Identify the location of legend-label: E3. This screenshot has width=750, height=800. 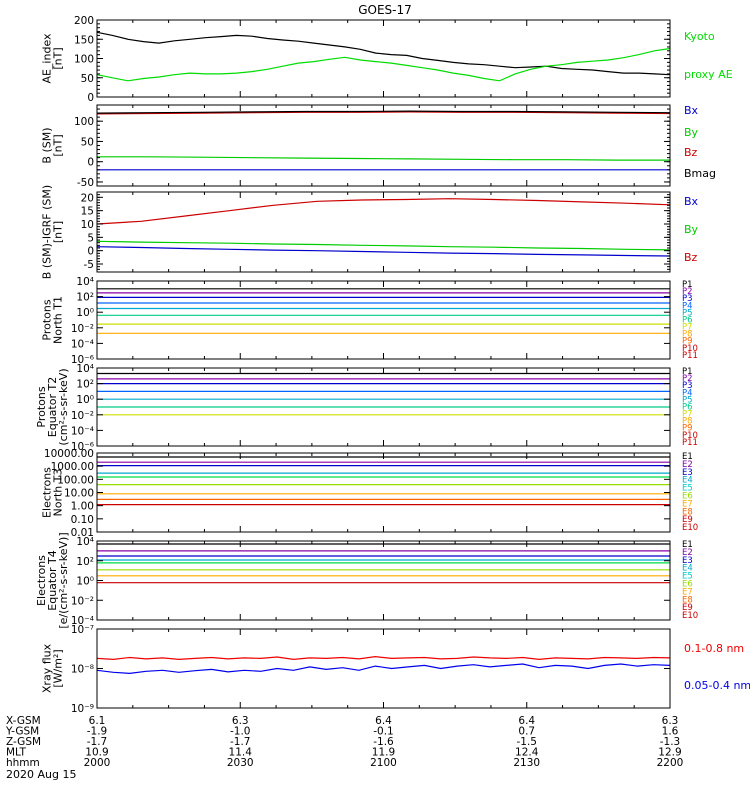
(687, 473).